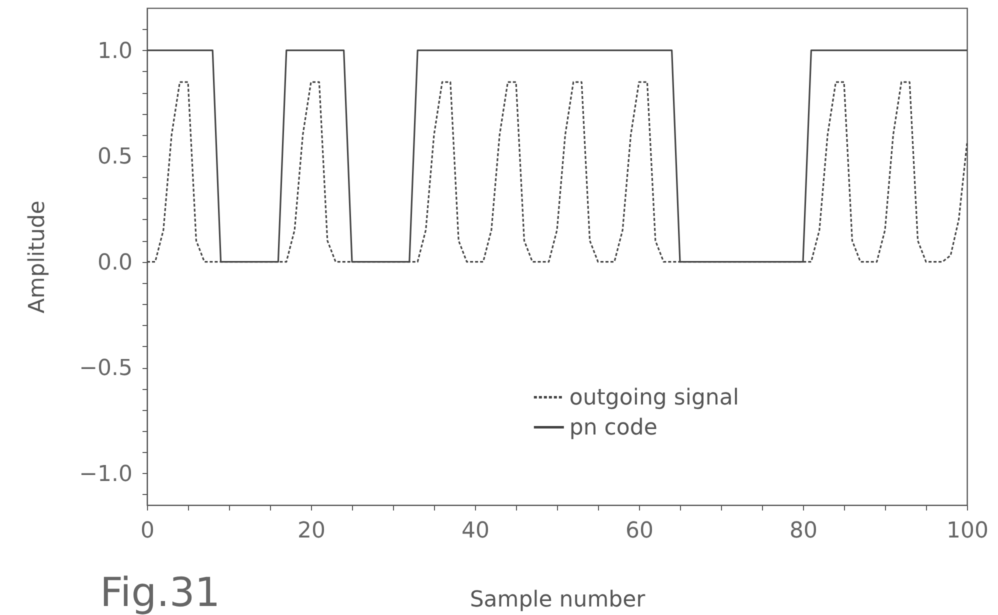 This screenshot has width=998, height=615. What do you see at coordinates (115, 51) in the screenshot?
I see `y-tick-label: 1.0` at bounding box center [115, 51].